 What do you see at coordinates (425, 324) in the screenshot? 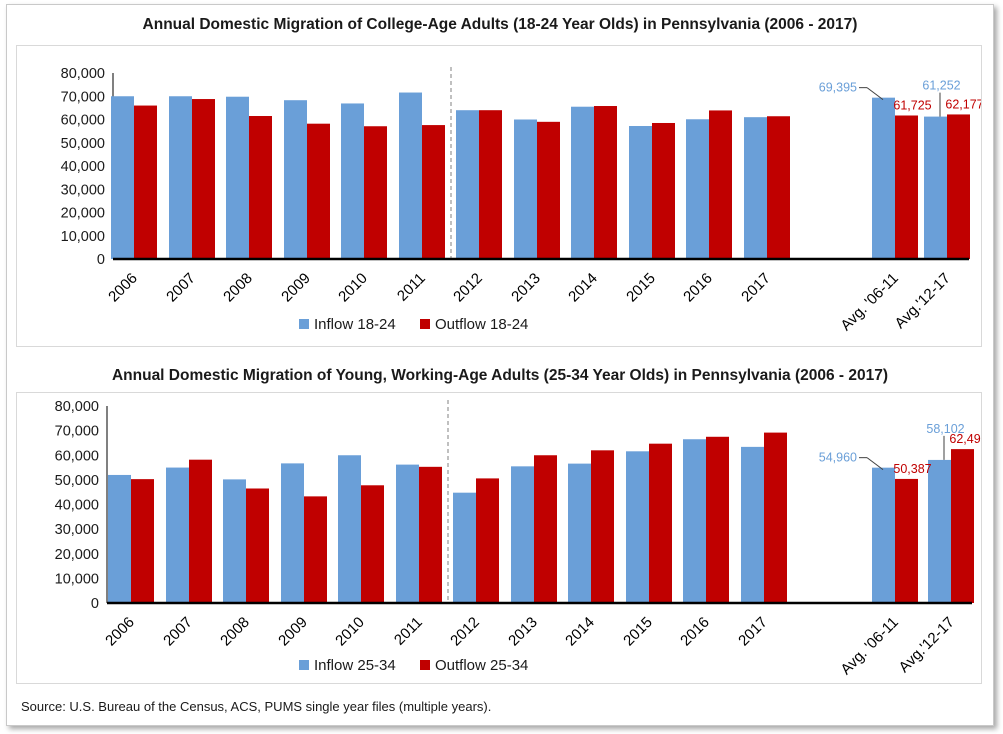
I see `legend-swatch-outflow` at bounding box center [425, 324].